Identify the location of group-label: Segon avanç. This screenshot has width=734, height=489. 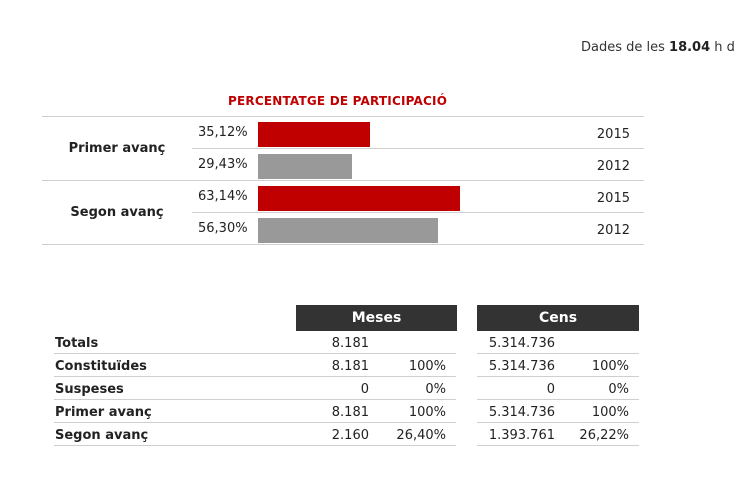
(117, 212).